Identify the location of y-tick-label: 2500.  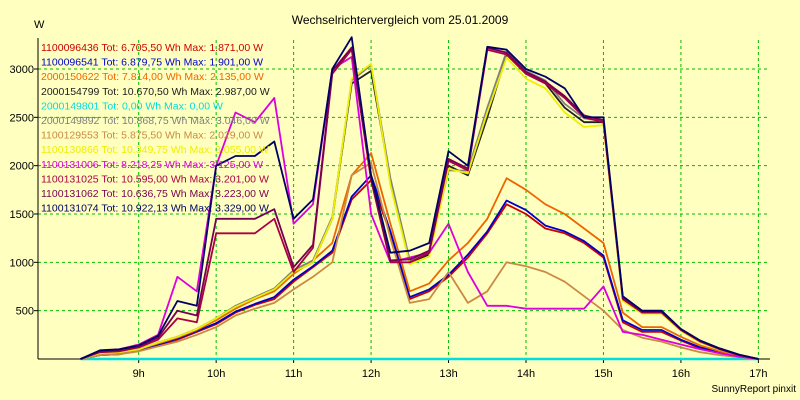
(22, 118).